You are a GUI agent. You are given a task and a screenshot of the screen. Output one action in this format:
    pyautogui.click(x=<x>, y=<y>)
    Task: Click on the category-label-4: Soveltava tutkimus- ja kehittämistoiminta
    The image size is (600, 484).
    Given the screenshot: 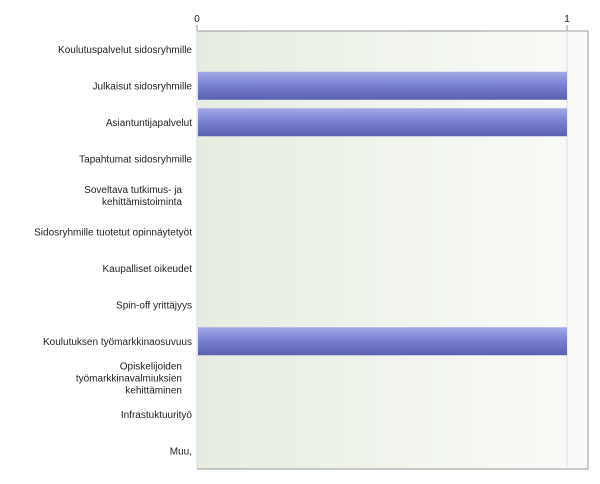 What is the action you would take?
    pyautogui.click(x=133, y=196)
    